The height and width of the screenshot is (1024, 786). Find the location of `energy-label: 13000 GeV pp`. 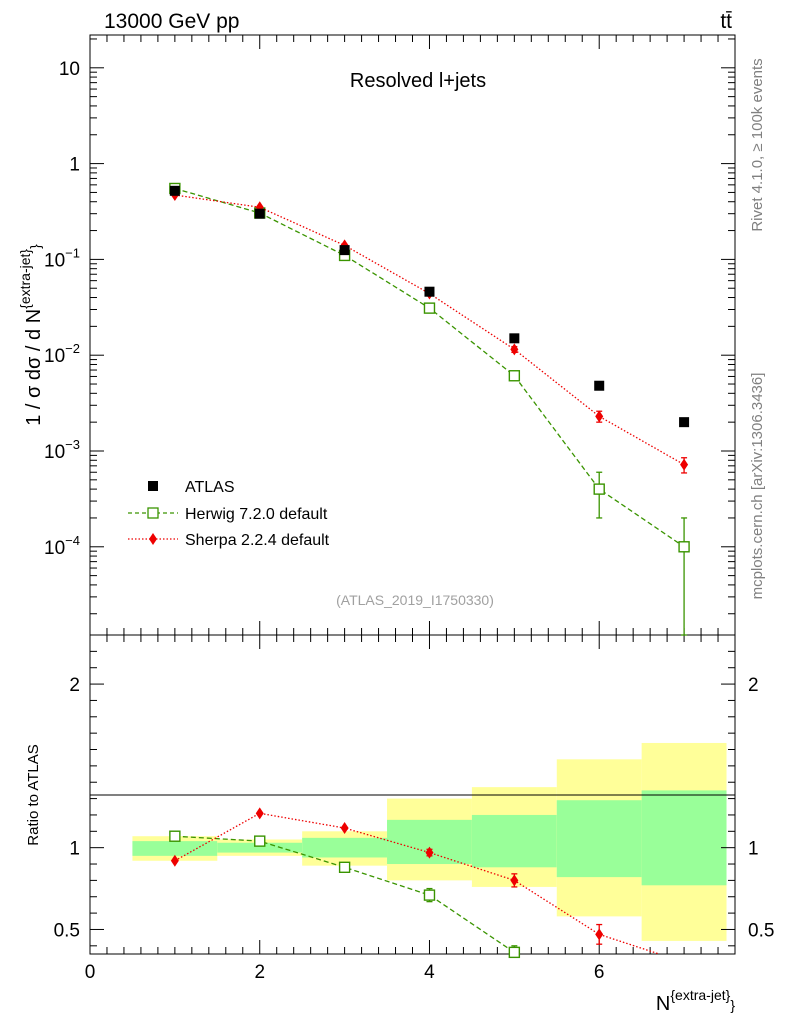

energy-label: 13000 GeV pp is located at coordinates (171, 21).